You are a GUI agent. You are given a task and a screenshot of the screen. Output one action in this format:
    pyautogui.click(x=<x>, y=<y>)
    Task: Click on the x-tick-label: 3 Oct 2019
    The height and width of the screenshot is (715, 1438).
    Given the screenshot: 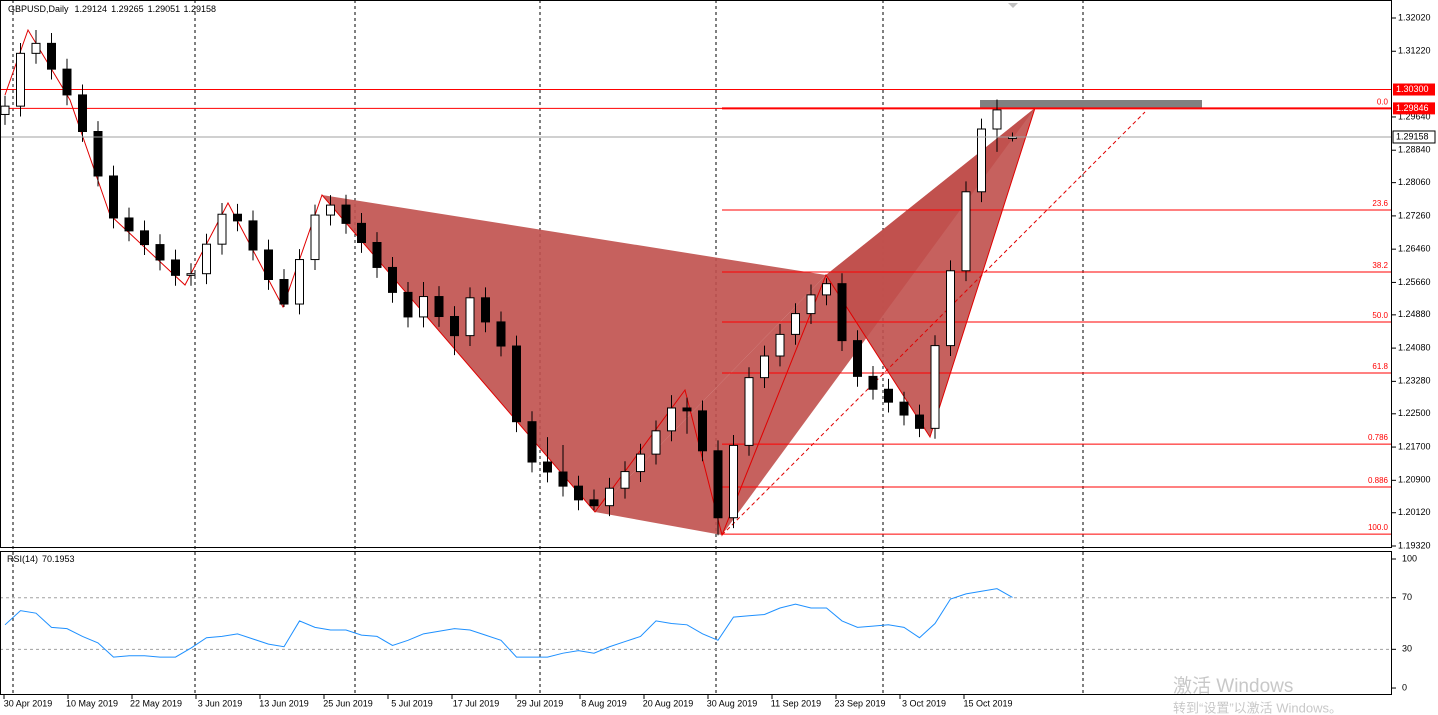 What is the action you would take?
    pyautogui.click(x=924, y=703)
    